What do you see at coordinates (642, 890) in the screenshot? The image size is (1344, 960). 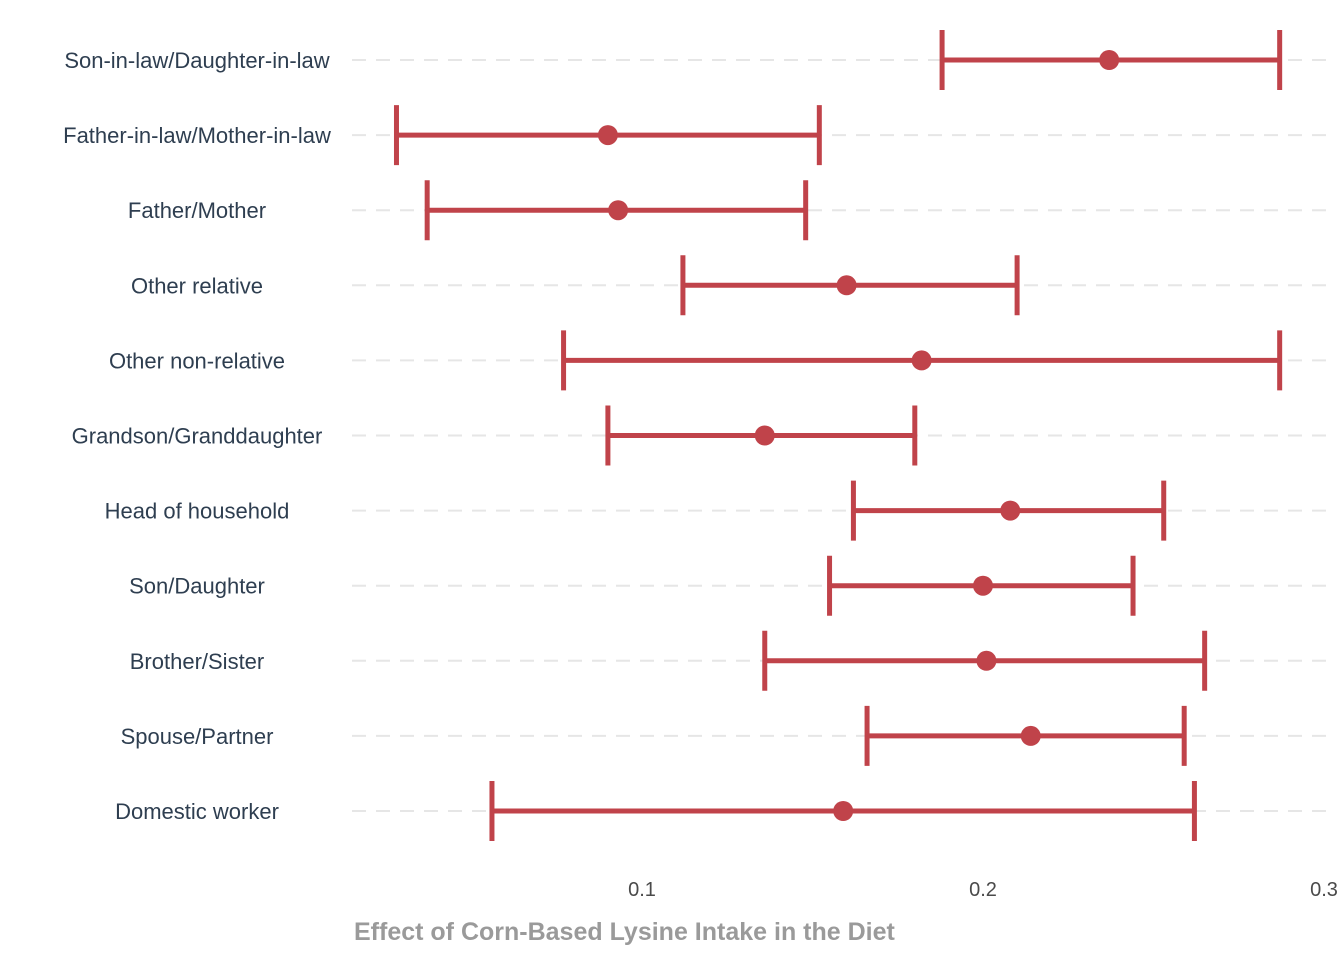 I see `x-tick-label: 0.1` at bounding box center [642, 890].